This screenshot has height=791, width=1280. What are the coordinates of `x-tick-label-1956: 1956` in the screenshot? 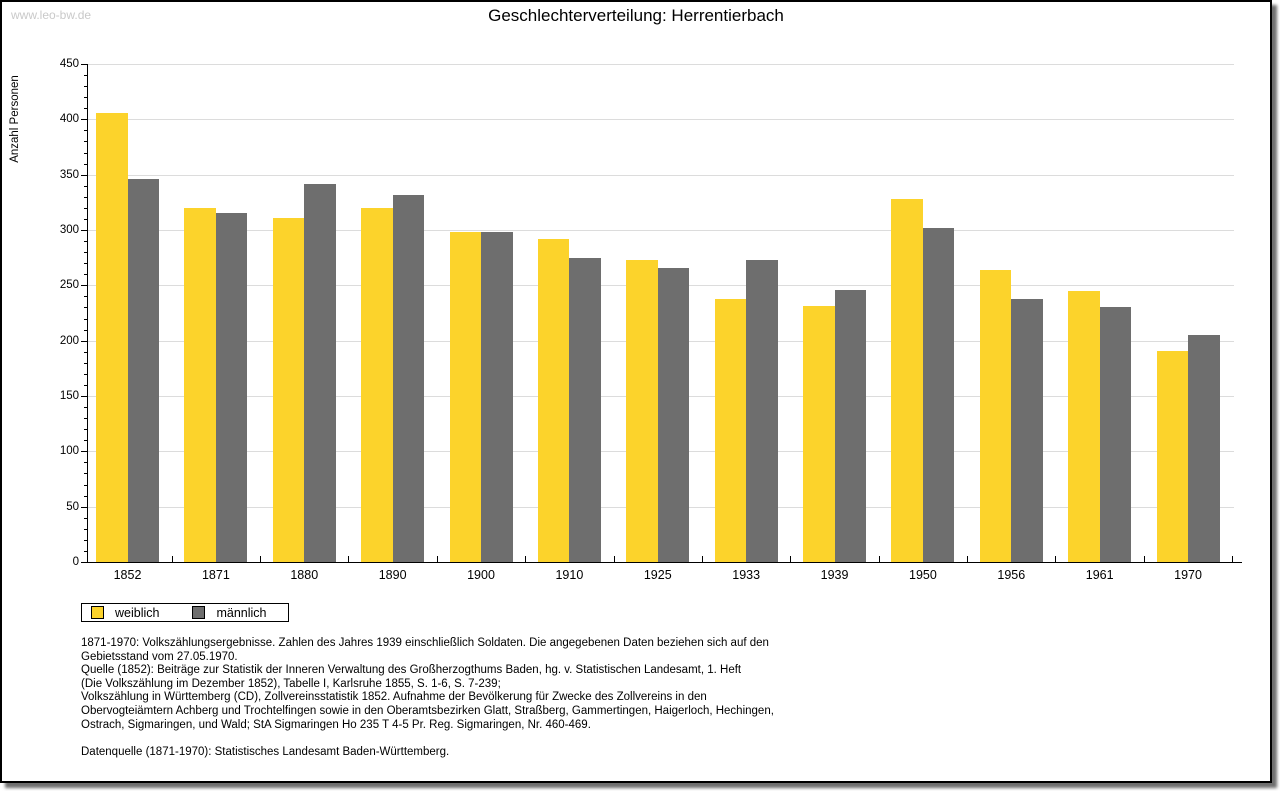 It's located at (1011, 575).